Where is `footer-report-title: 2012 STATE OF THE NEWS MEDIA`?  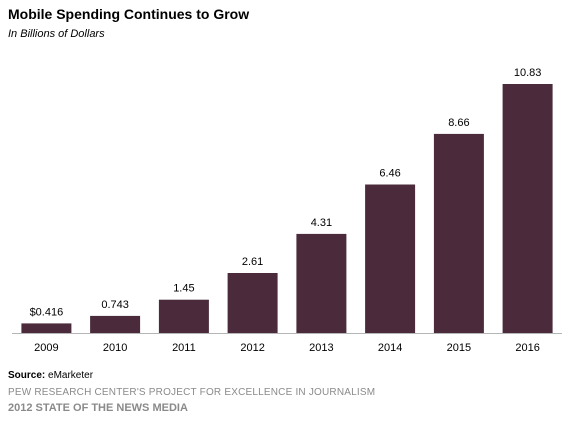
footer-report-title: 2012 STATE OF THE NEWS MEDIA is located at coordinates (98, 408).